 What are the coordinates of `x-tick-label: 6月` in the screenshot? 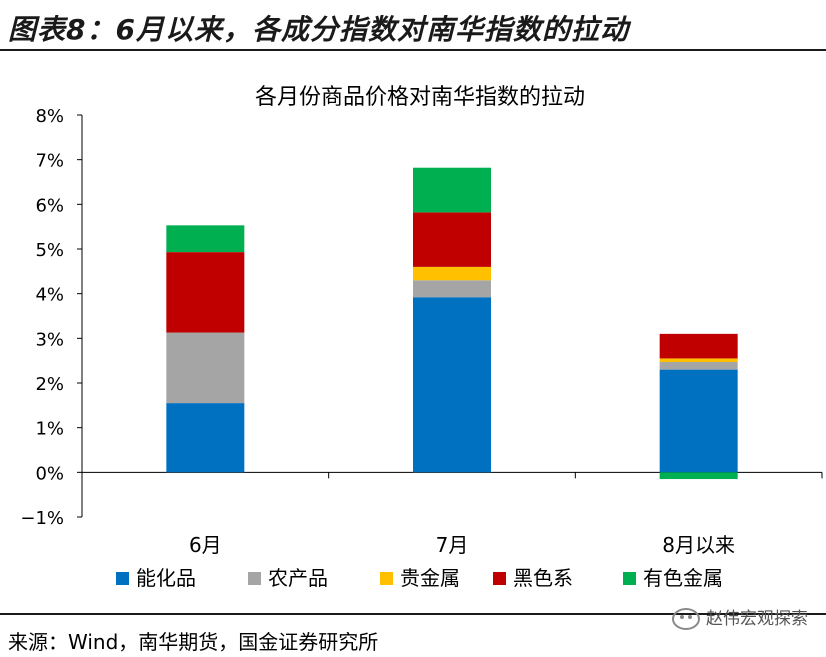 It's located at (205, 545).